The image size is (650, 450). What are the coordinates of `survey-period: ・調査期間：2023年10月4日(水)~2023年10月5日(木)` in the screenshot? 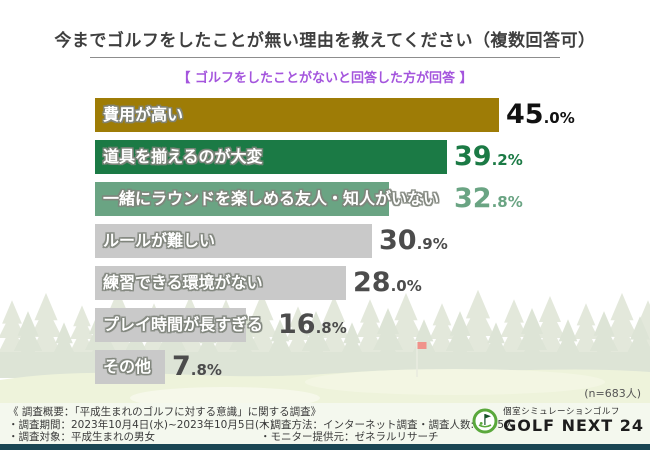 It's located at (141, 424).